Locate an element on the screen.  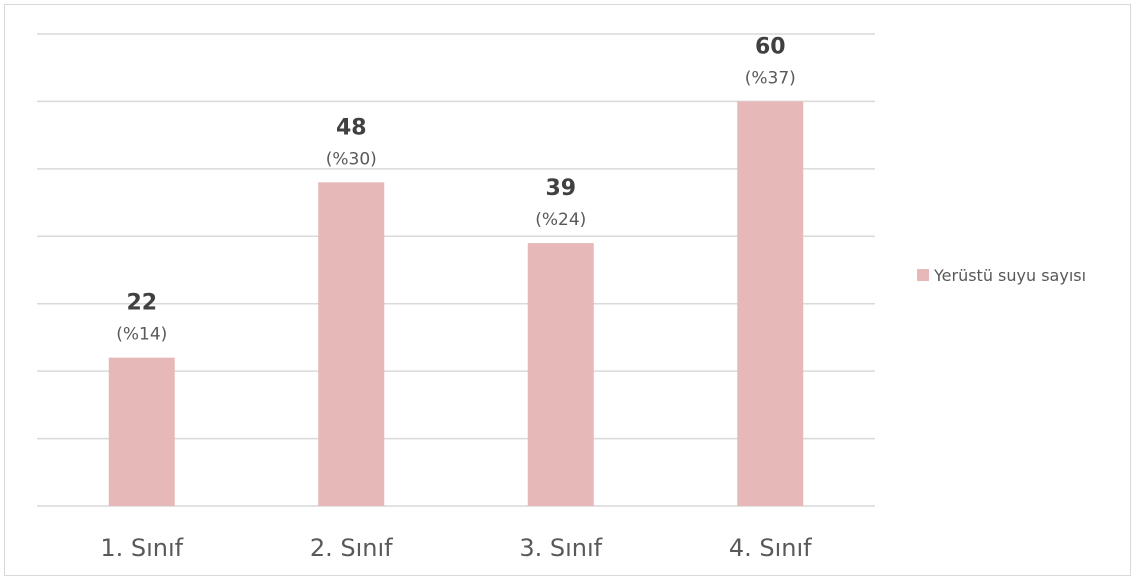
legend-swatch is located at coordinates (923, 275).